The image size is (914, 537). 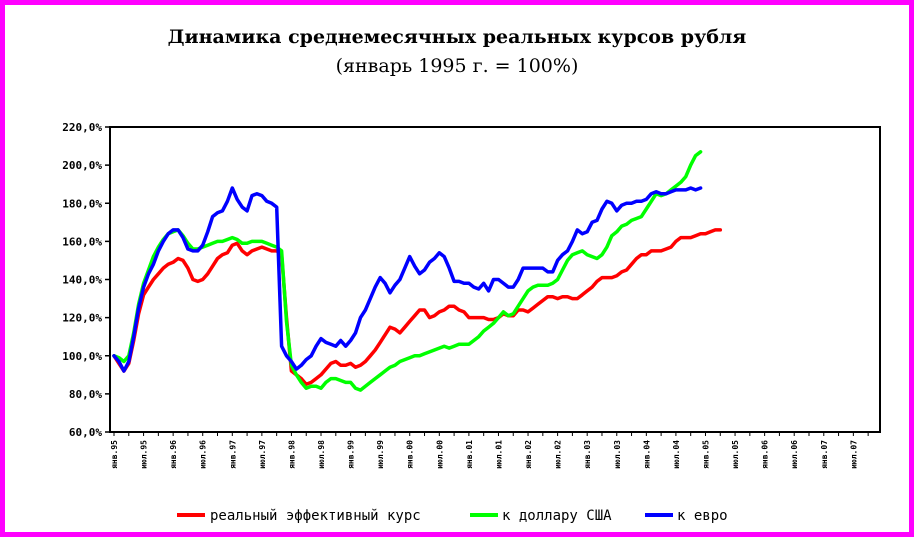 What do you see at coordinates (457, 66) in the screenshot?
I see `chart-subtitle: (январь 1995 г. = 100%)` at bounding box center [457, 66].